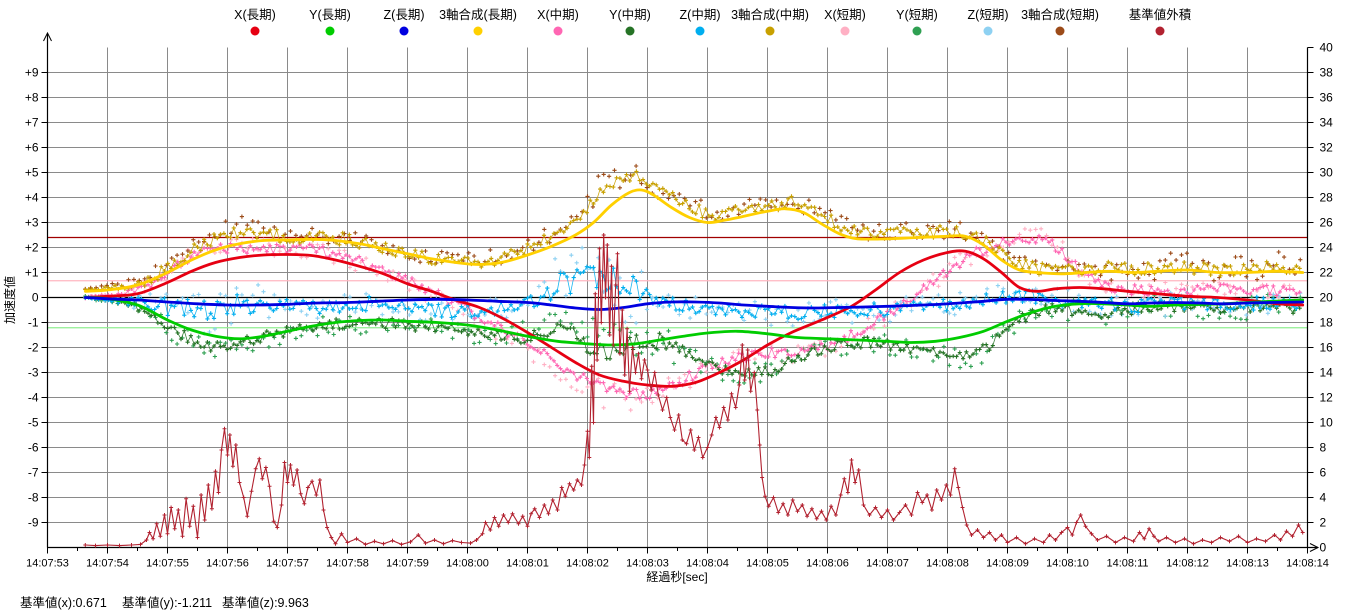  What do you see at coordinates (1327, 398) in the screenshot?
I see `right-tick-label: 12` at bounding box center [1327, 398].